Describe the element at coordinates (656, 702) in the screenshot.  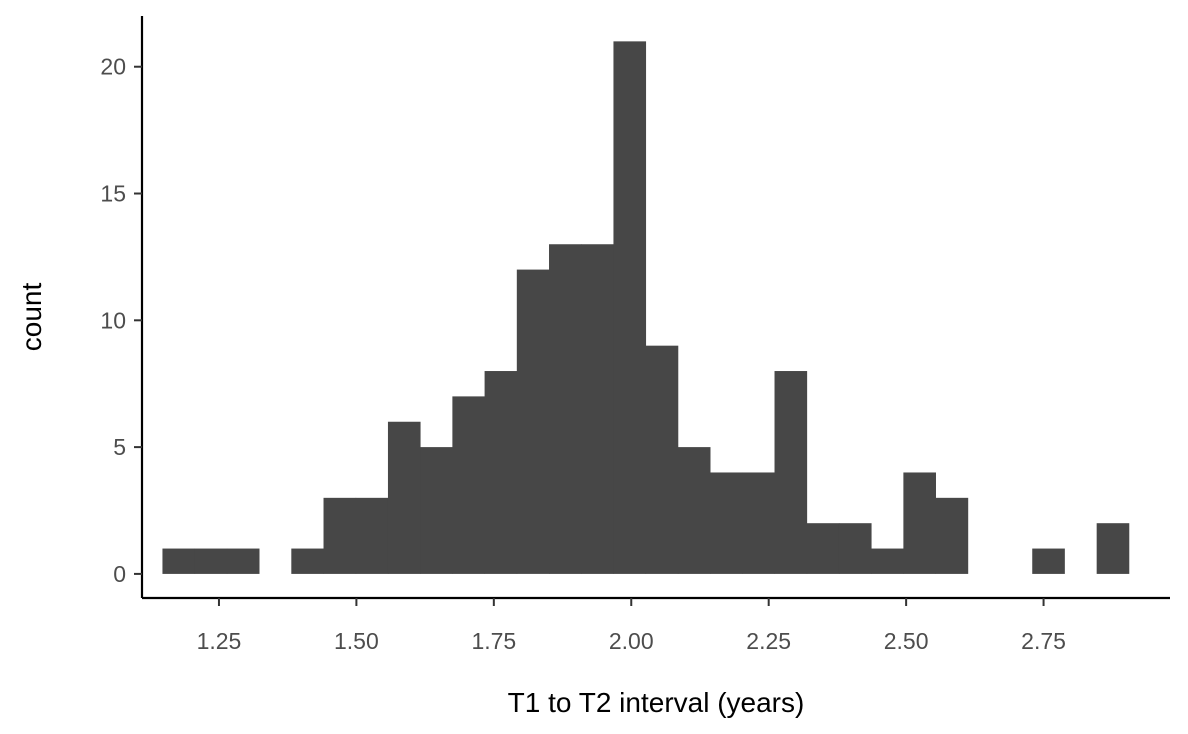
I see `x-axis-title: T1 to T2 interval (years)` at that location.